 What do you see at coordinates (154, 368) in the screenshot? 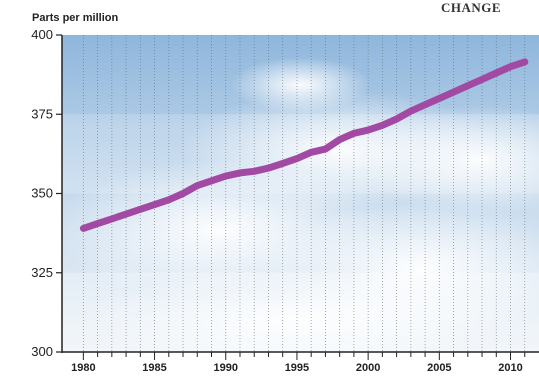
I see `x-tick-label: 1985` at bounding box center [154, 368].